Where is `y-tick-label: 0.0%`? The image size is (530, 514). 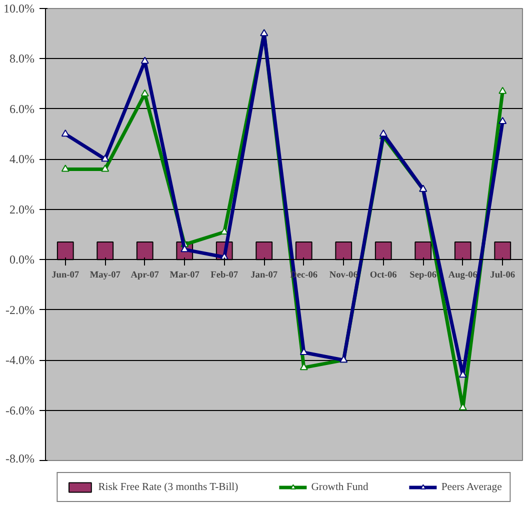 y-tick-label: 0.0% is located at coordinates (22, 259).